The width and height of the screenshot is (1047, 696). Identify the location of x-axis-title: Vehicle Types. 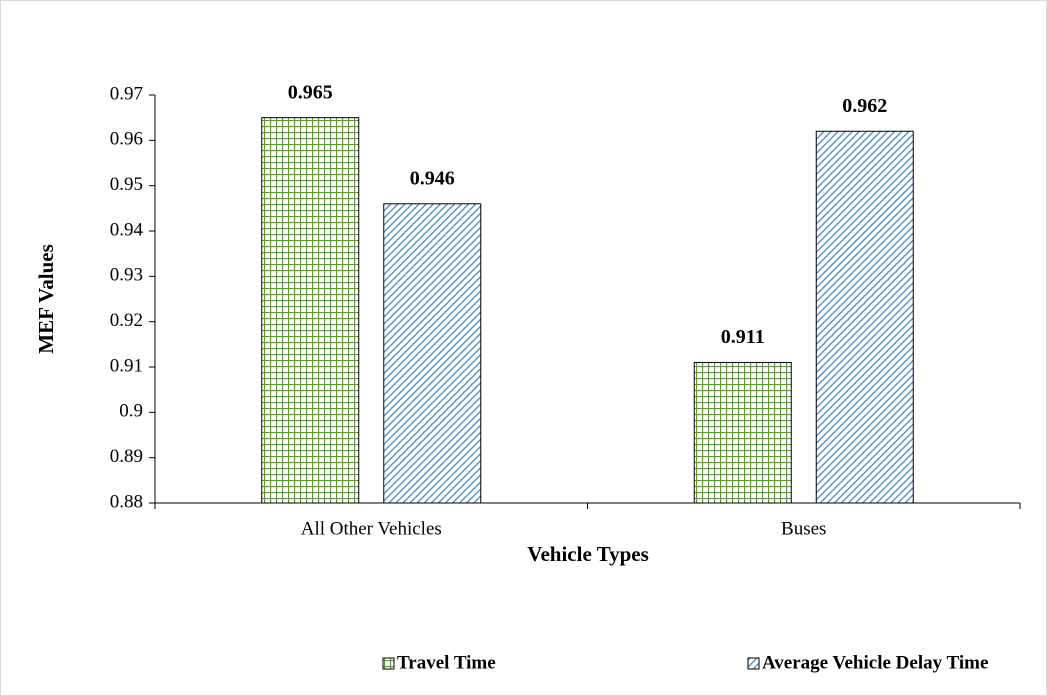
(588, 554).